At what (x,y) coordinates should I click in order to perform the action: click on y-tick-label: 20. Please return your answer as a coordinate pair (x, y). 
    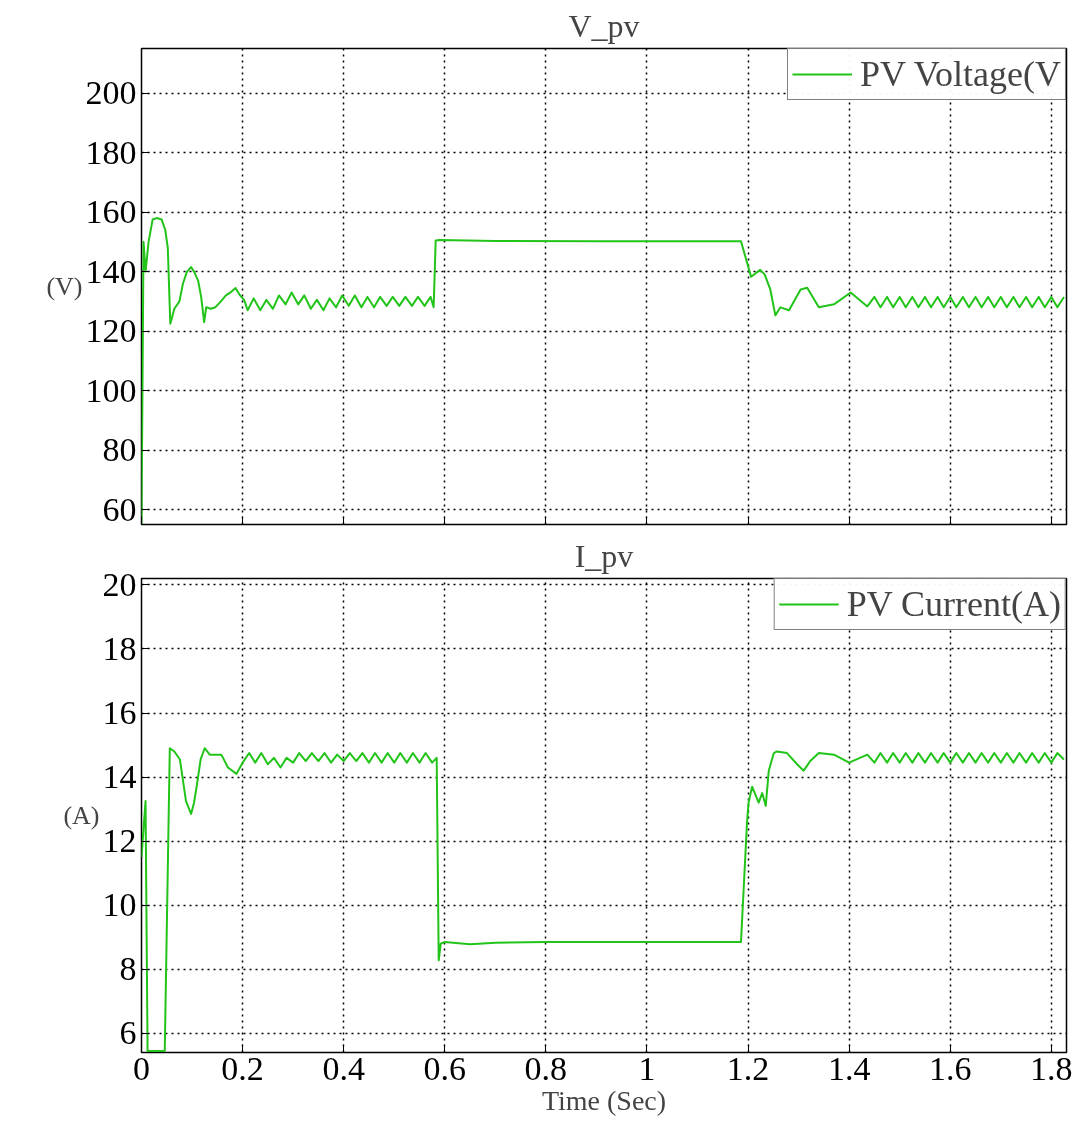
    Looking at the image, I should click on (119, 584).